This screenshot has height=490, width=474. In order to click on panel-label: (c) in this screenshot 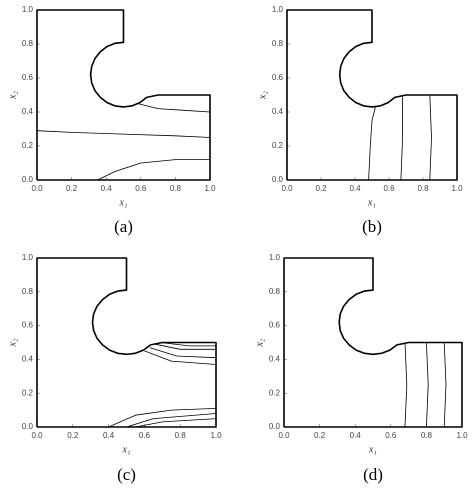, I will do `click(126, 474)`.